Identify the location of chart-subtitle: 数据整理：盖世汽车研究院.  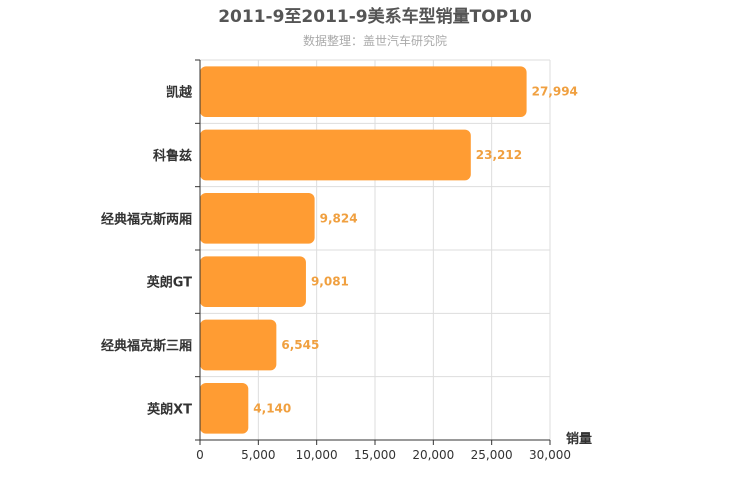
(375, 40).